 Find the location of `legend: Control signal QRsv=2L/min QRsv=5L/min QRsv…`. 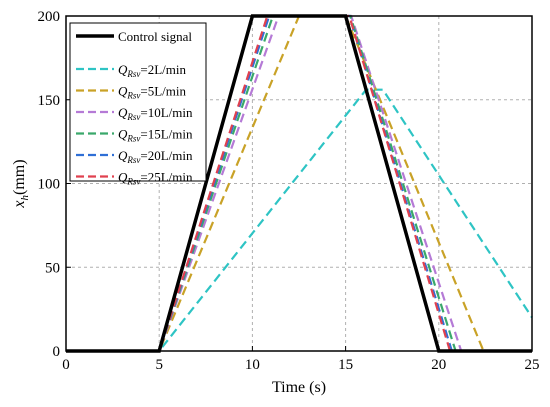

legend: Control signal QRsv=2L/min QRsv=5L/min QRsv… is located at coordinates (138, 104).